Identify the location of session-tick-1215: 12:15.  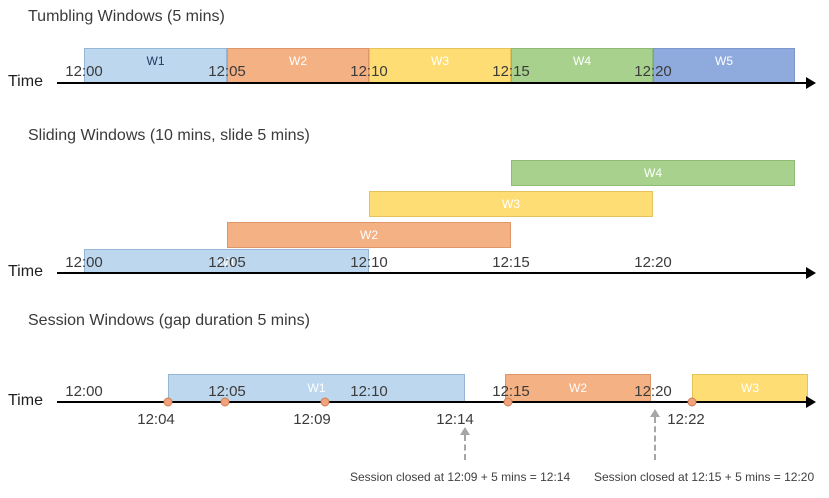
(511, 391).